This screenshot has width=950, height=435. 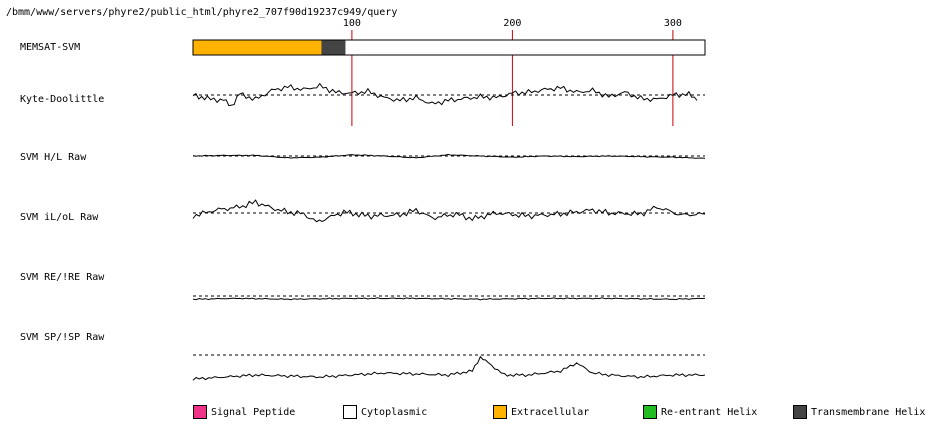 I want to click on track-label-svm-sp-sp-raw: SVM SP/!SP Raw, so click(x=62, y=337).